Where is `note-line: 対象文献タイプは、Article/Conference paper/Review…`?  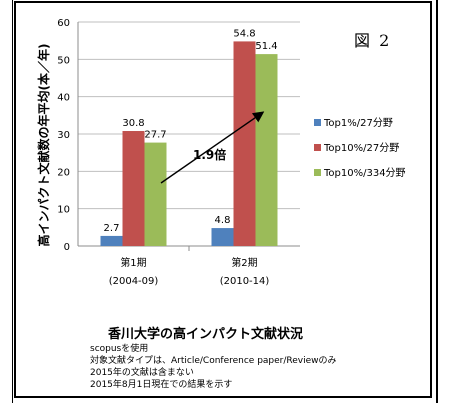
note-line: 対象文献タイプは、Article/Conference paper/Review… is located at coordinates (213, 361).